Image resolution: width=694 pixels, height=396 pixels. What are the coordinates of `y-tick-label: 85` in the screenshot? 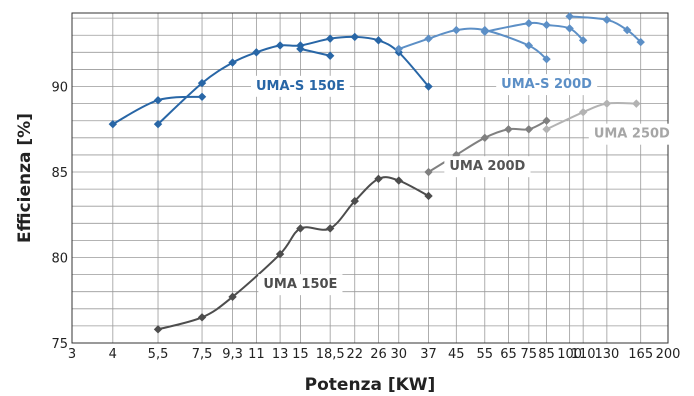 It's located at (59, 173).